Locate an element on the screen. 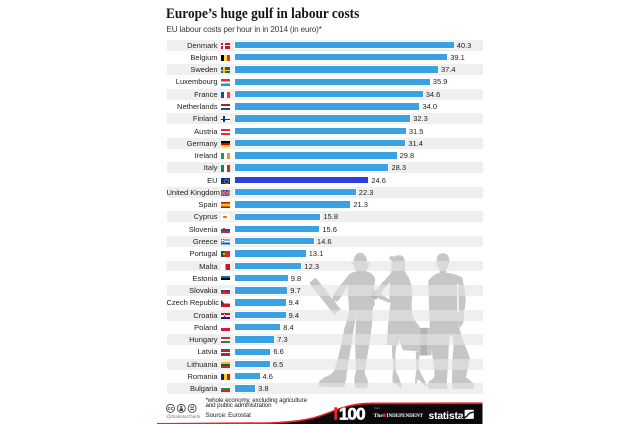  svg-text: statista is located at coordinates (446, 416).